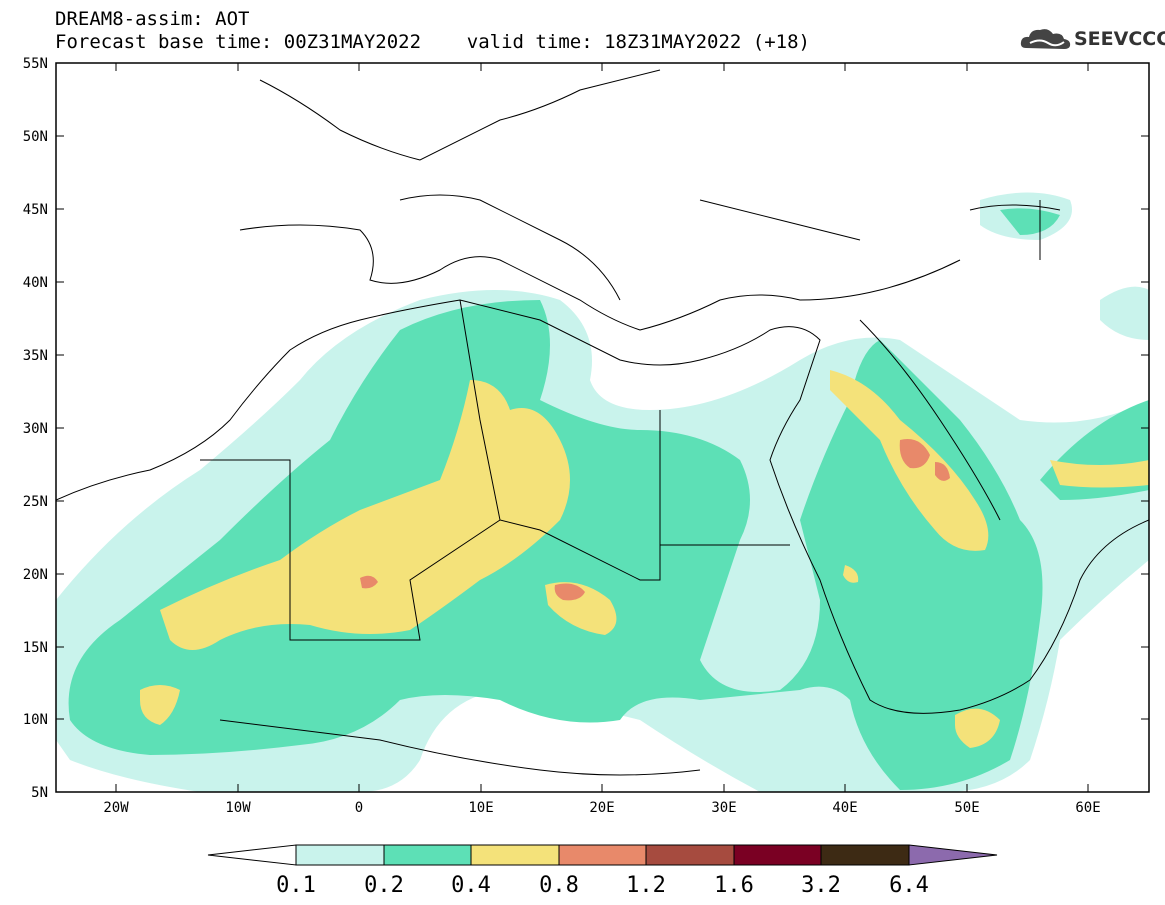  What do you see at coordinates (601, 808) in the screenshot?
I see `lon-label: 20E` at bounding box center [601, 808].